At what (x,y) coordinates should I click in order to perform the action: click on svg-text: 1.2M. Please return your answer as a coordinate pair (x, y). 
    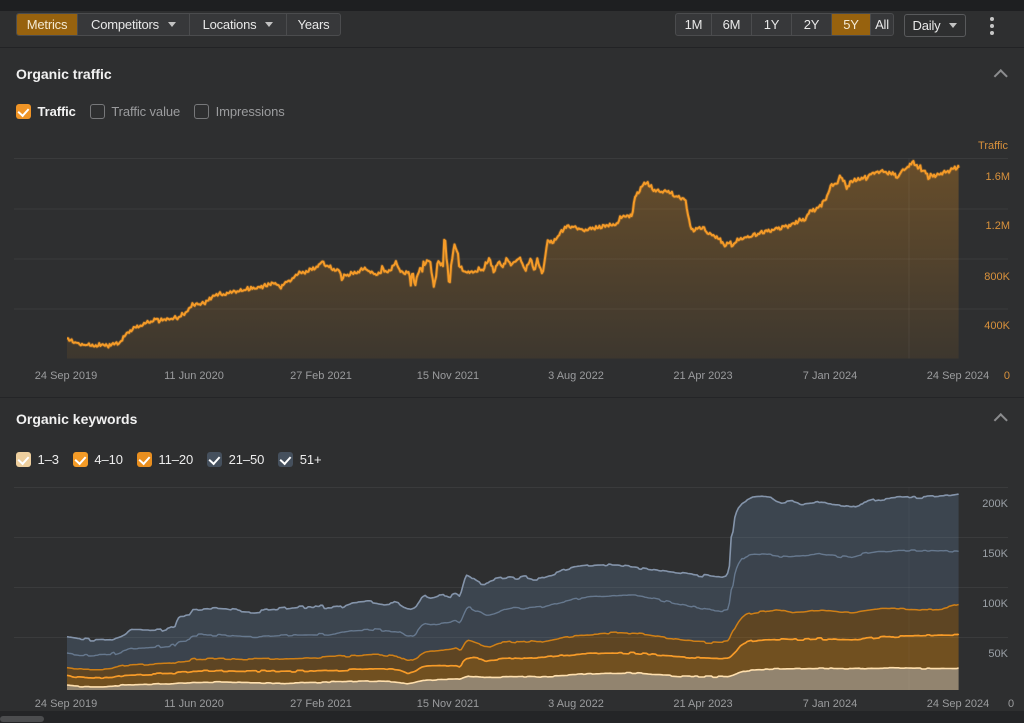
    Looking at the image, I should click on (998, 226).